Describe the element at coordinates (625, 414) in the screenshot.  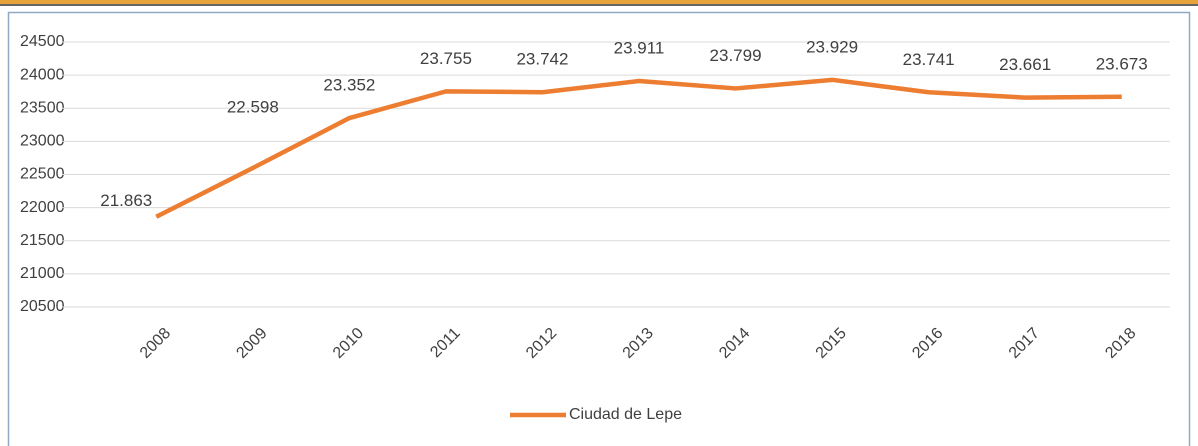
I see `legend-label: Ciudad de Lepe` at that location.